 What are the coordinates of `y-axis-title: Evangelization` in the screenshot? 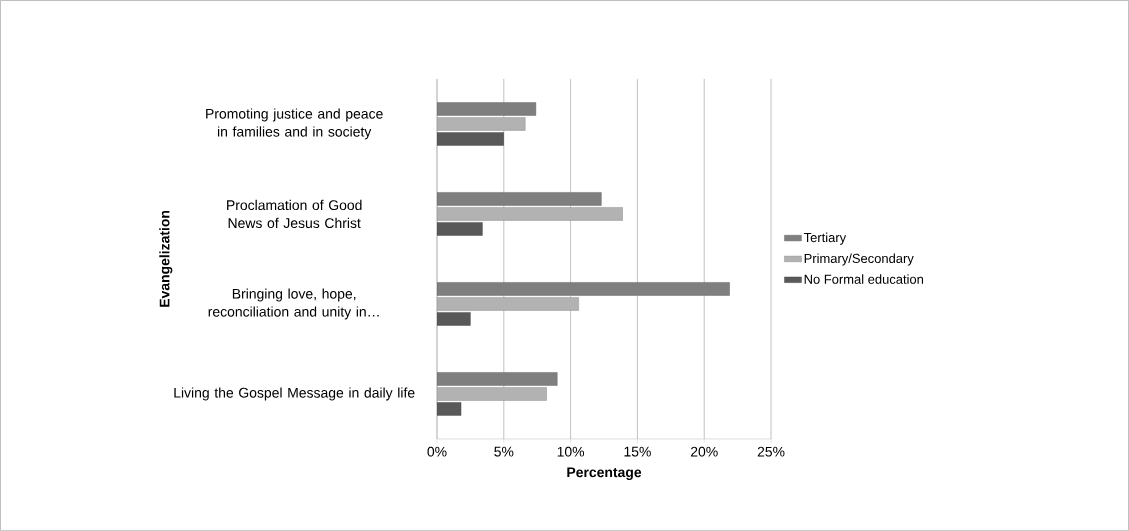 It's located at (166, 259).